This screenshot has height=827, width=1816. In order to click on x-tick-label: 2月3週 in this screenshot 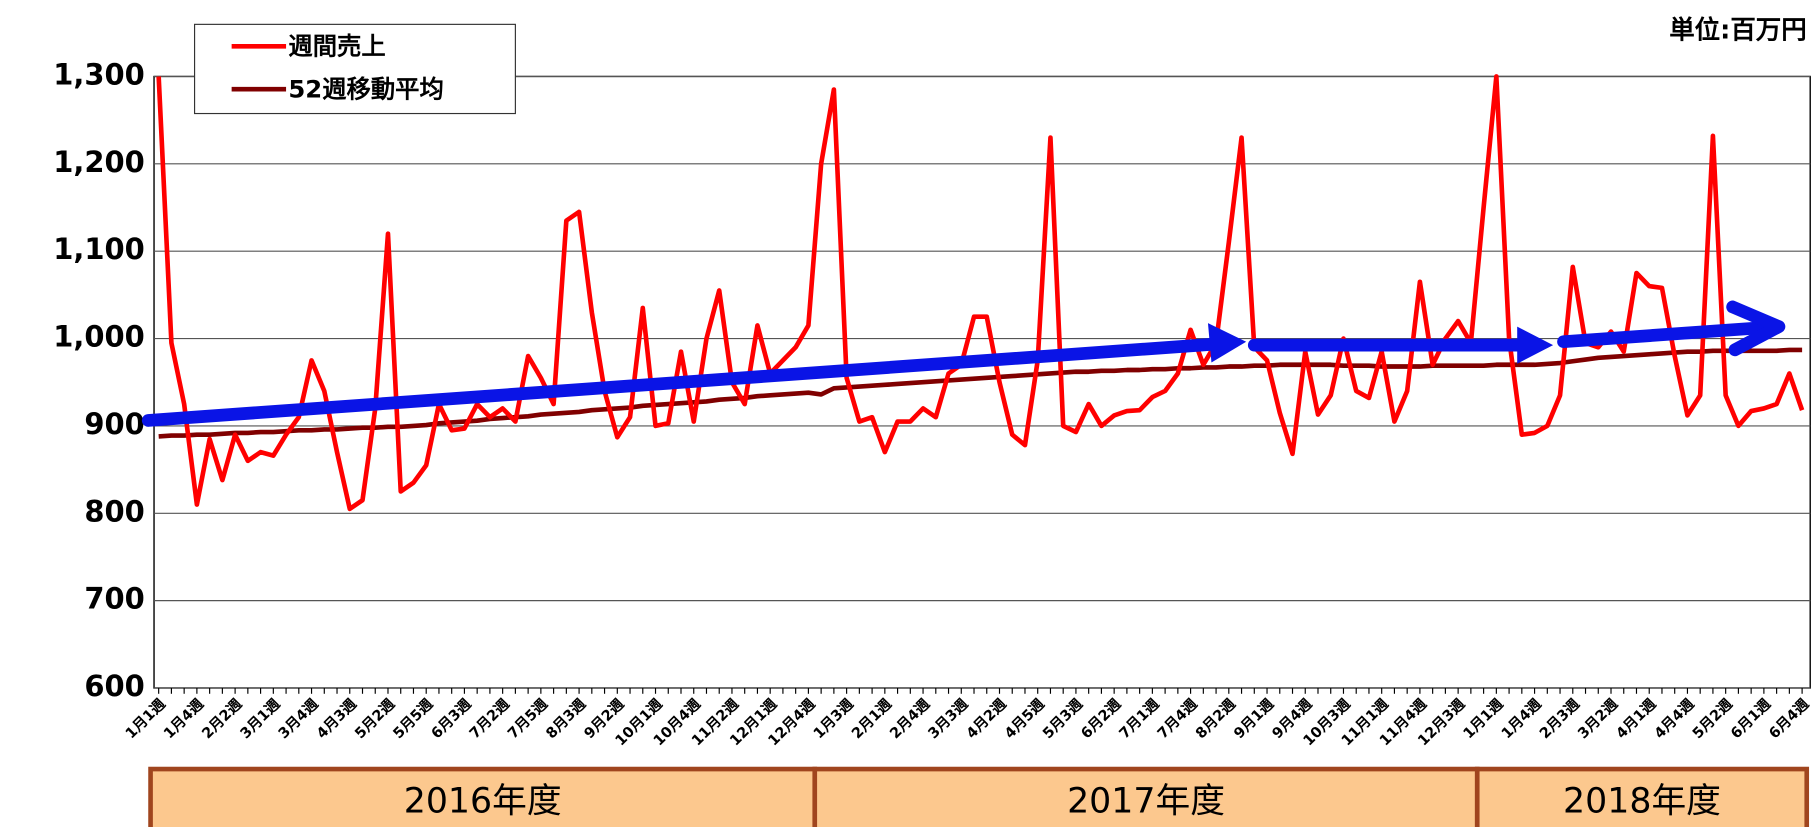, I will do `click(1559, 718)`.